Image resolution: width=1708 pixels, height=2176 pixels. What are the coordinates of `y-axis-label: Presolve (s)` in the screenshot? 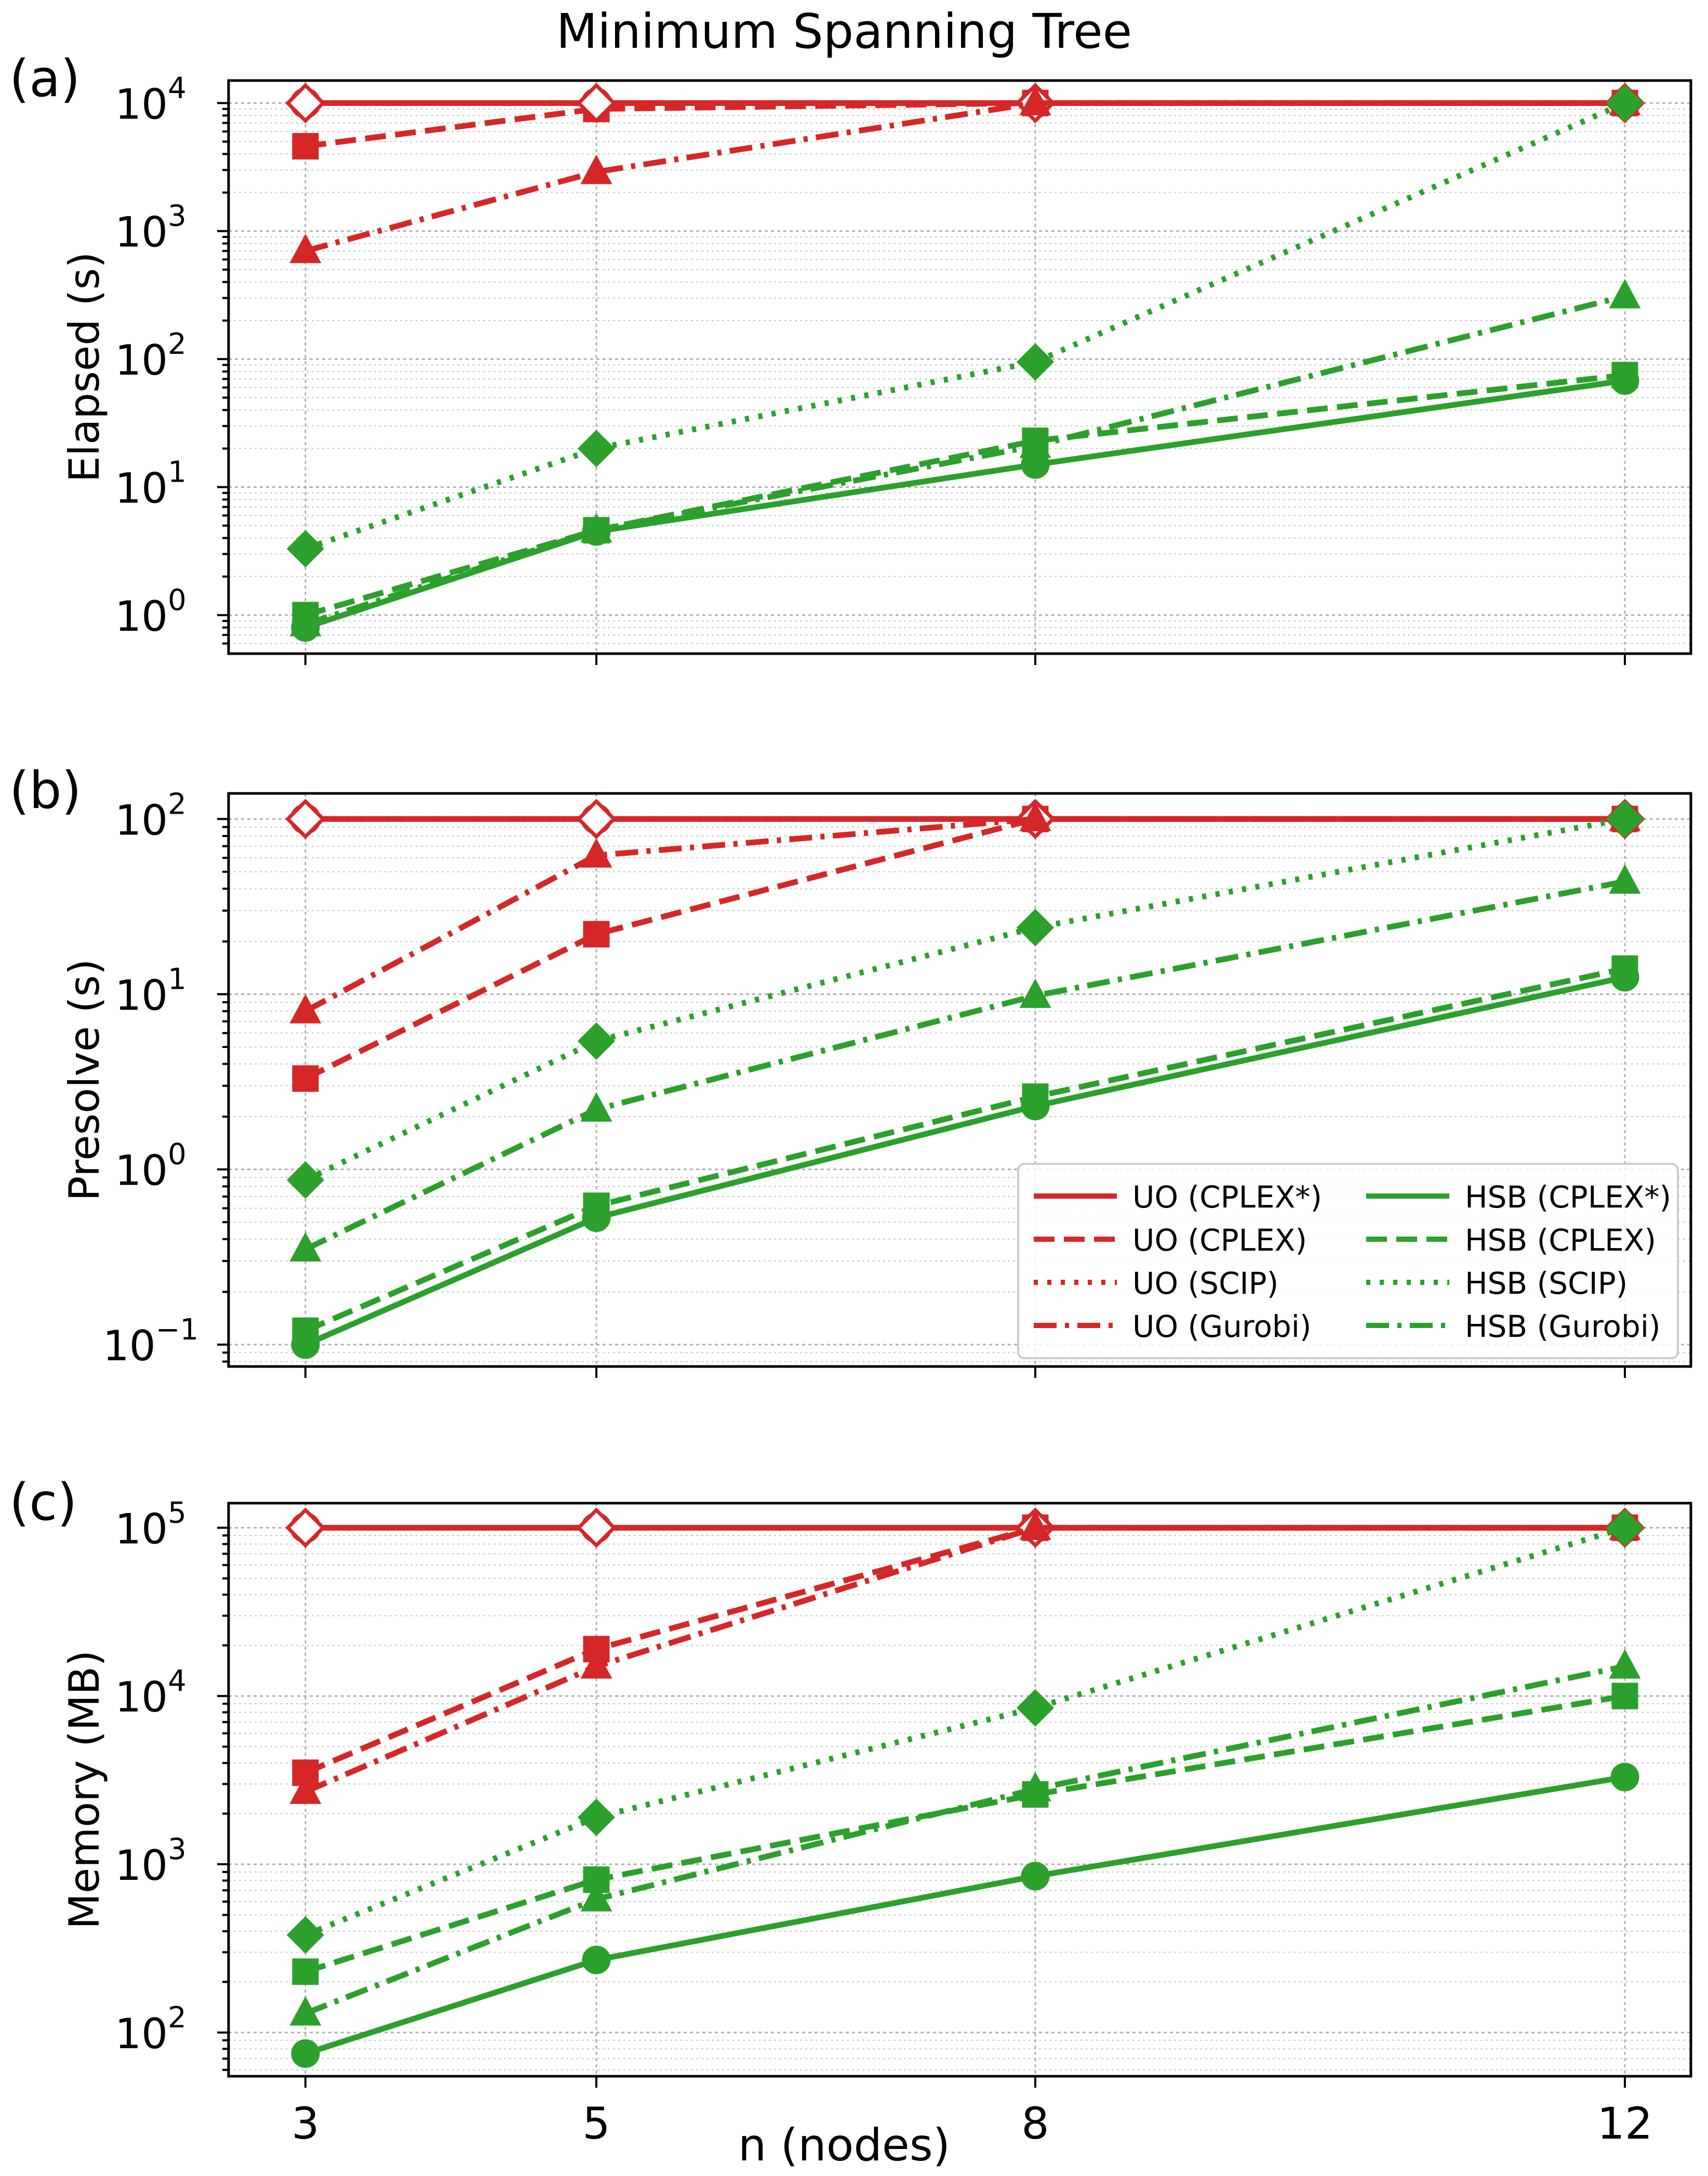 It's located at (84, 1080).